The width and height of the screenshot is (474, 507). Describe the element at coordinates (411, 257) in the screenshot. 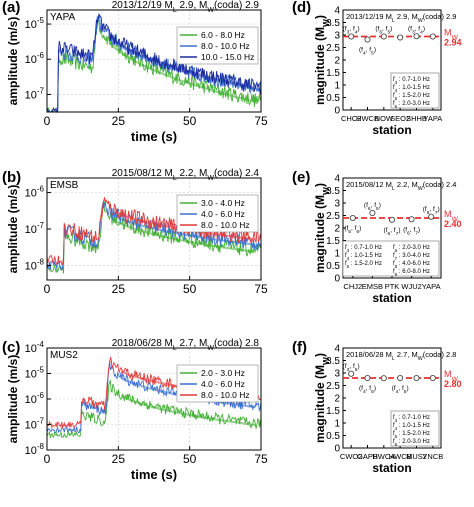

I see `band-legend-entry: f7 : 3.0-4.0 Hz` at that location.